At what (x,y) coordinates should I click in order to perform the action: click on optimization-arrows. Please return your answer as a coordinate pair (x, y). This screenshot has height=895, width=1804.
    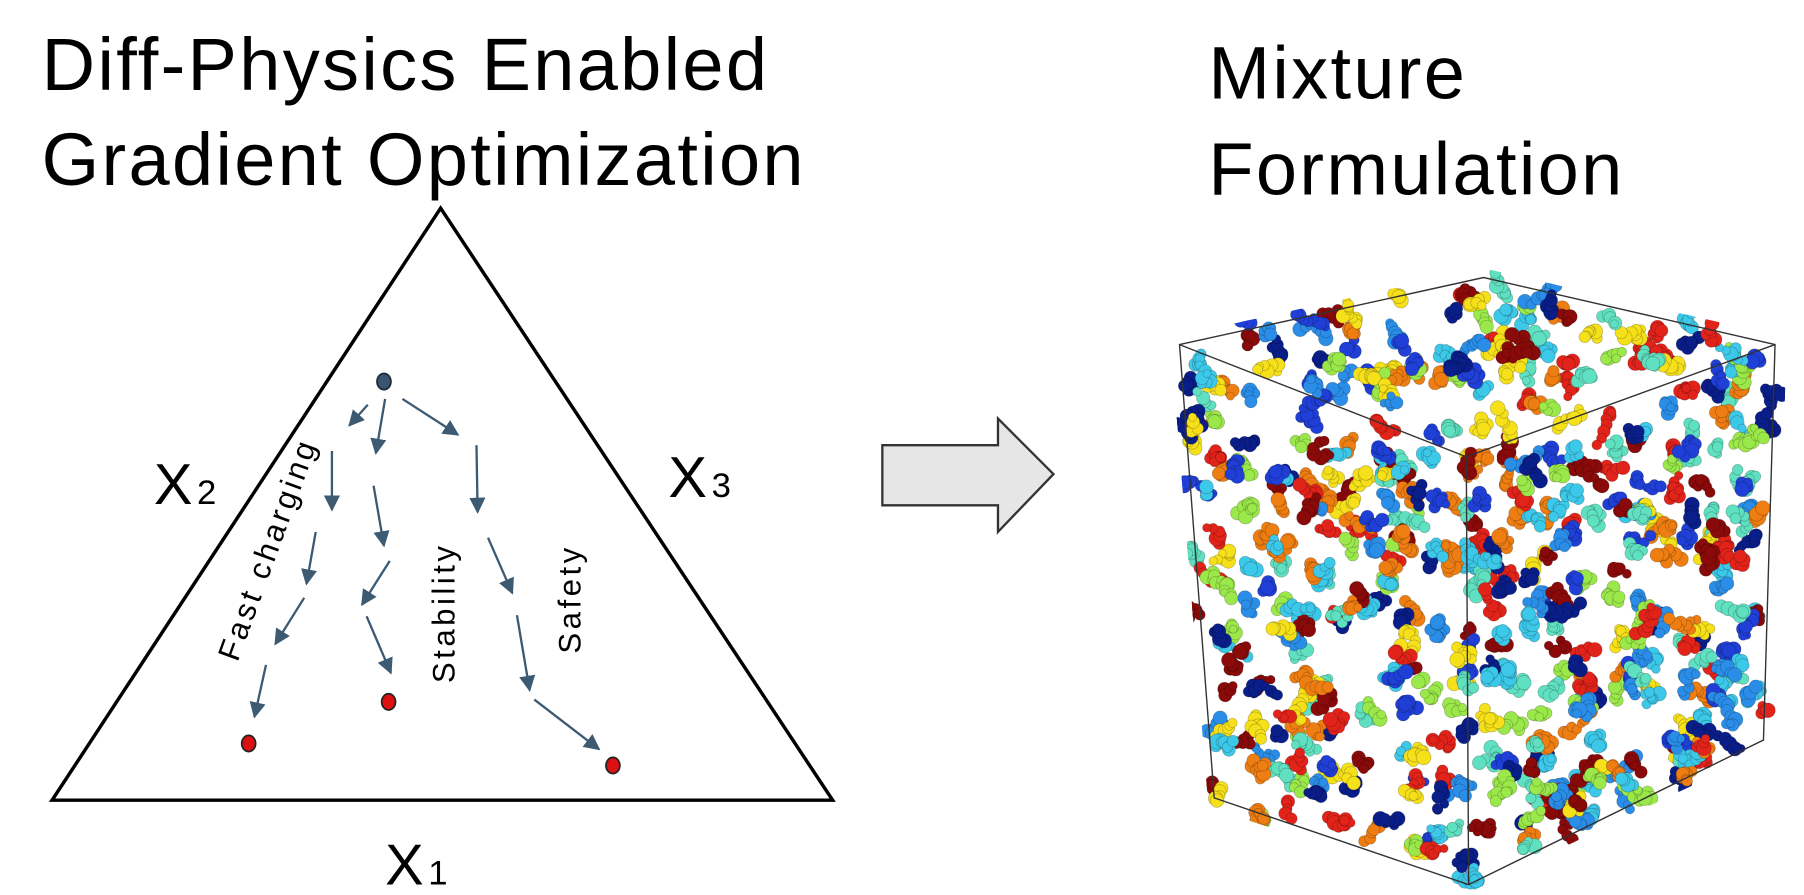
    Looking at the image, I should click on (425, 574).